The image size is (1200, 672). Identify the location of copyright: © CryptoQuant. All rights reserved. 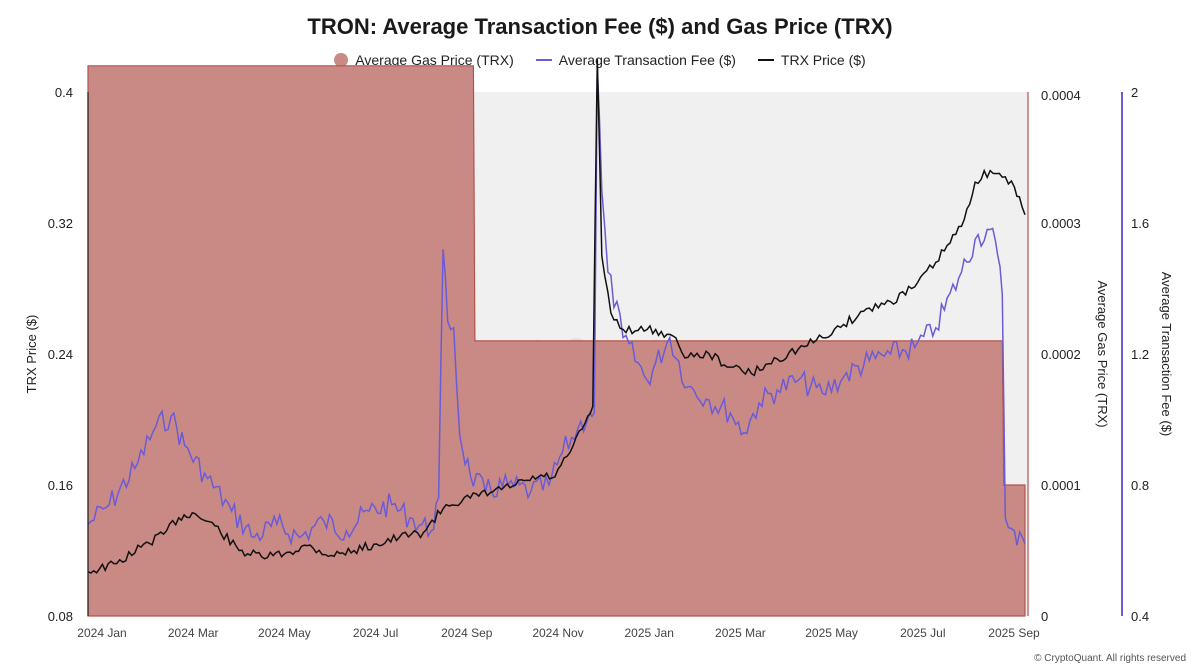
(1110, 658).